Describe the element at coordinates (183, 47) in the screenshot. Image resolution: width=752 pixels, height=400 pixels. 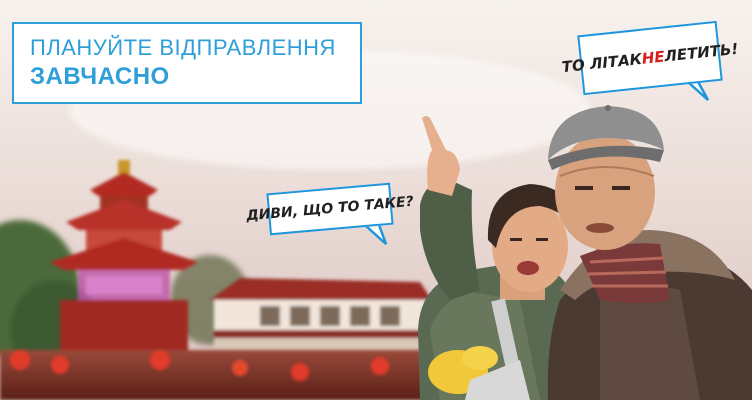
I see `headline-line-1: ПЛАНУЙТЕ ВІДПРАВЛЕННЯ` at that location.